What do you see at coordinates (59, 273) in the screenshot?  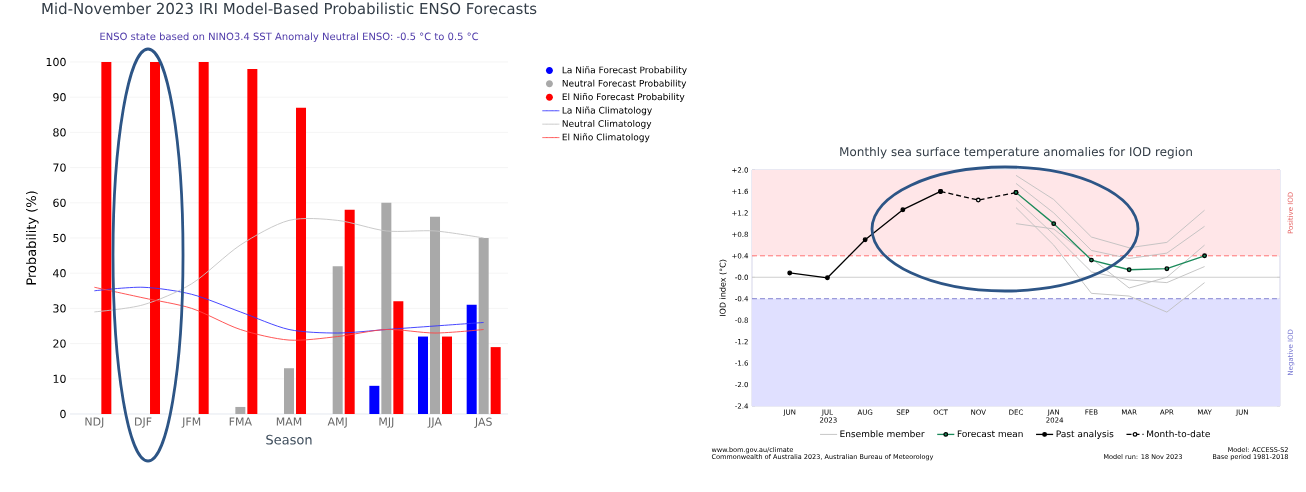 I see `y-tick-label: 40` at bounding box center [59, 273].